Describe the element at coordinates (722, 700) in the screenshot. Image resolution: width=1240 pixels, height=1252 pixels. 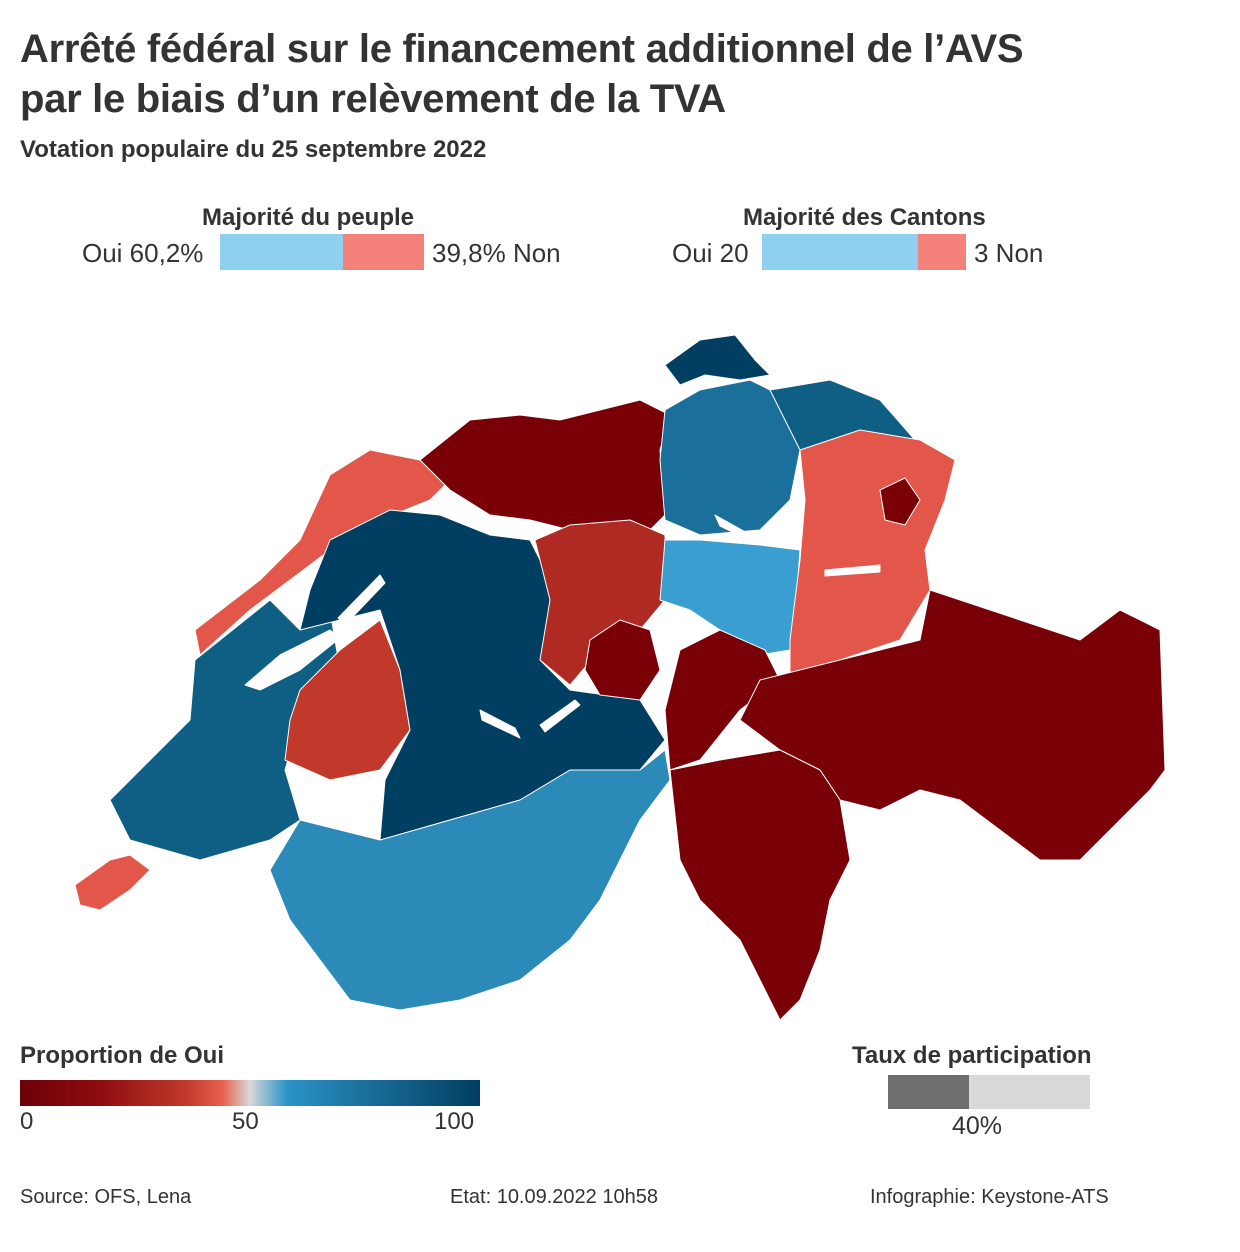
I see `region-uri` at that location.